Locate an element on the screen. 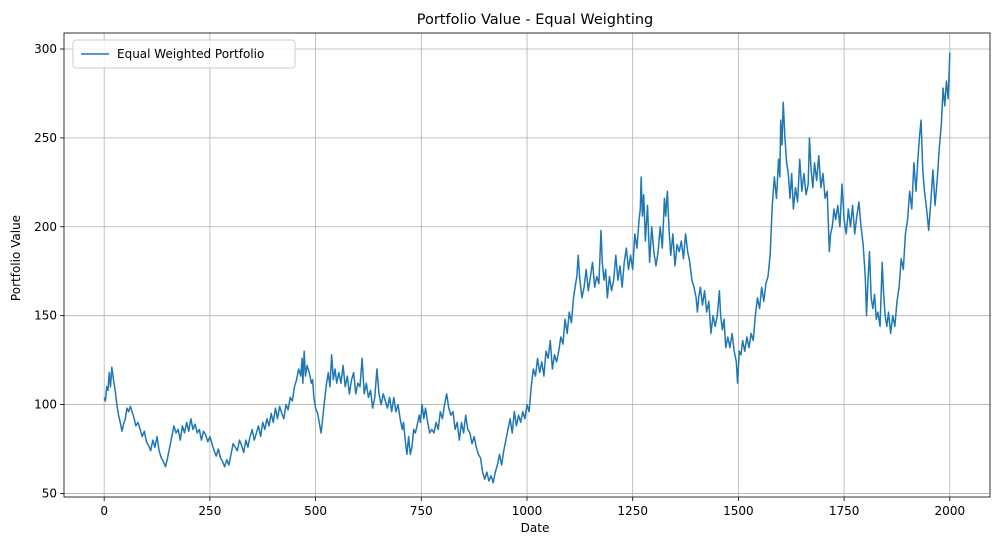  legend: Equal Weighted Portfolio is located at coordinates (184, 54).